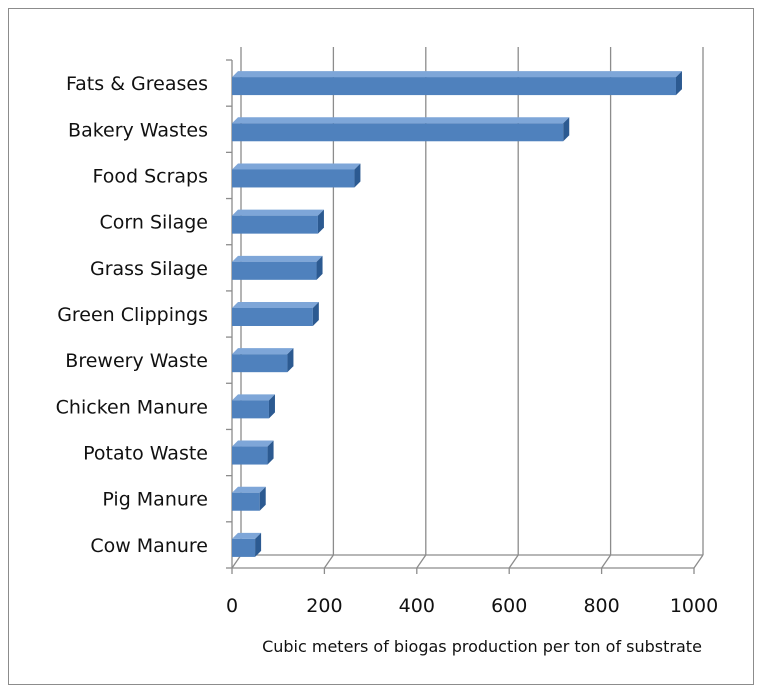  What do you see at coordinates (232, 606) in the screenshot?
I see `x-tick-label: 0` at bounding box center [232, 606].